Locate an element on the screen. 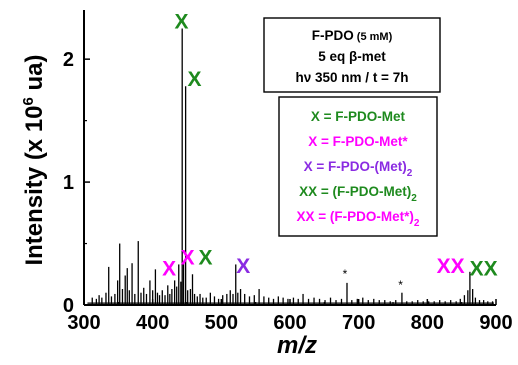  peak-label-2: X is located at coordinates (169, 269).